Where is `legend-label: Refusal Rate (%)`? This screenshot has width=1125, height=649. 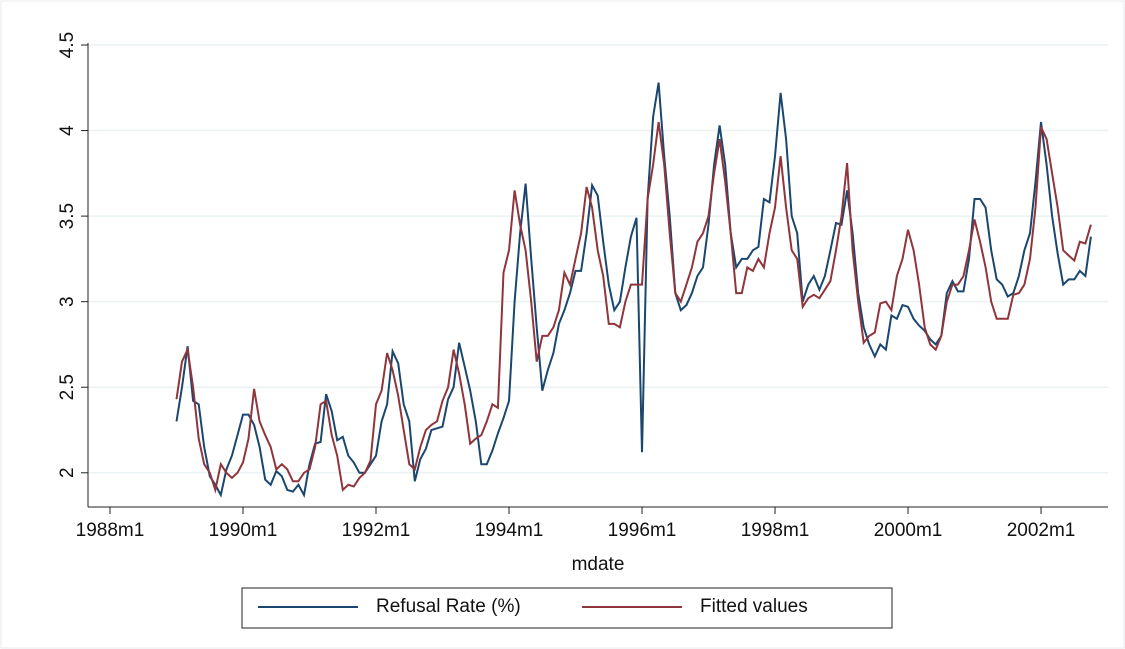 legend-label: Refusal Rate (%) is located at coordinates (448, 606).